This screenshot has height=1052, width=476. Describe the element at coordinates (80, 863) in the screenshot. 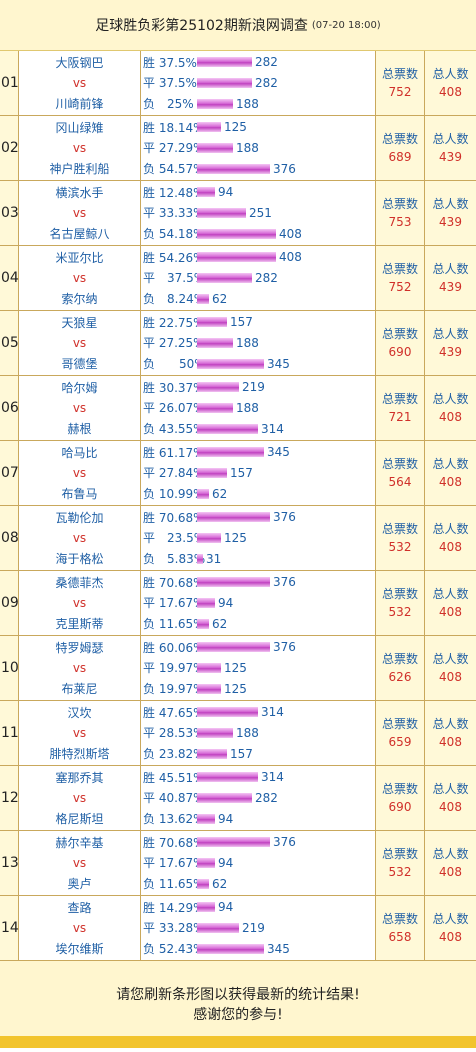

I see `match-teams: 赫尔辛基 vs 奥卢` at that location.